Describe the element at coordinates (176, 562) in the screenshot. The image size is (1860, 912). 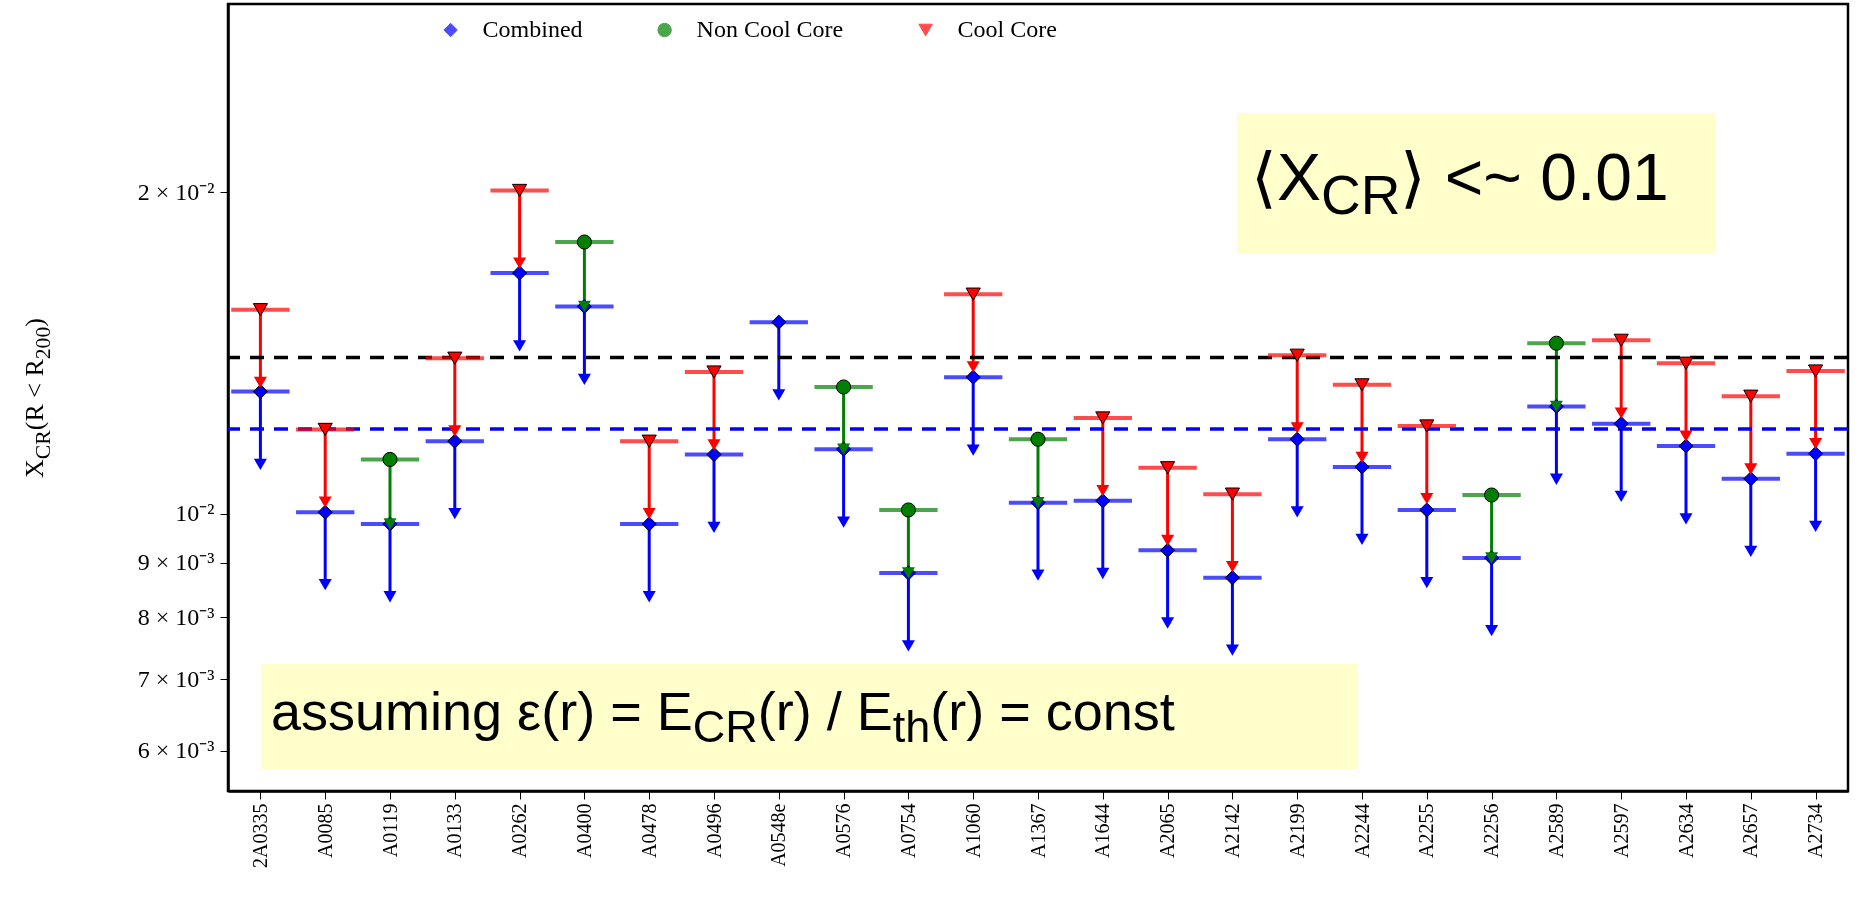
I see `y-tick-label: 9 × 10⁻³` at that location.